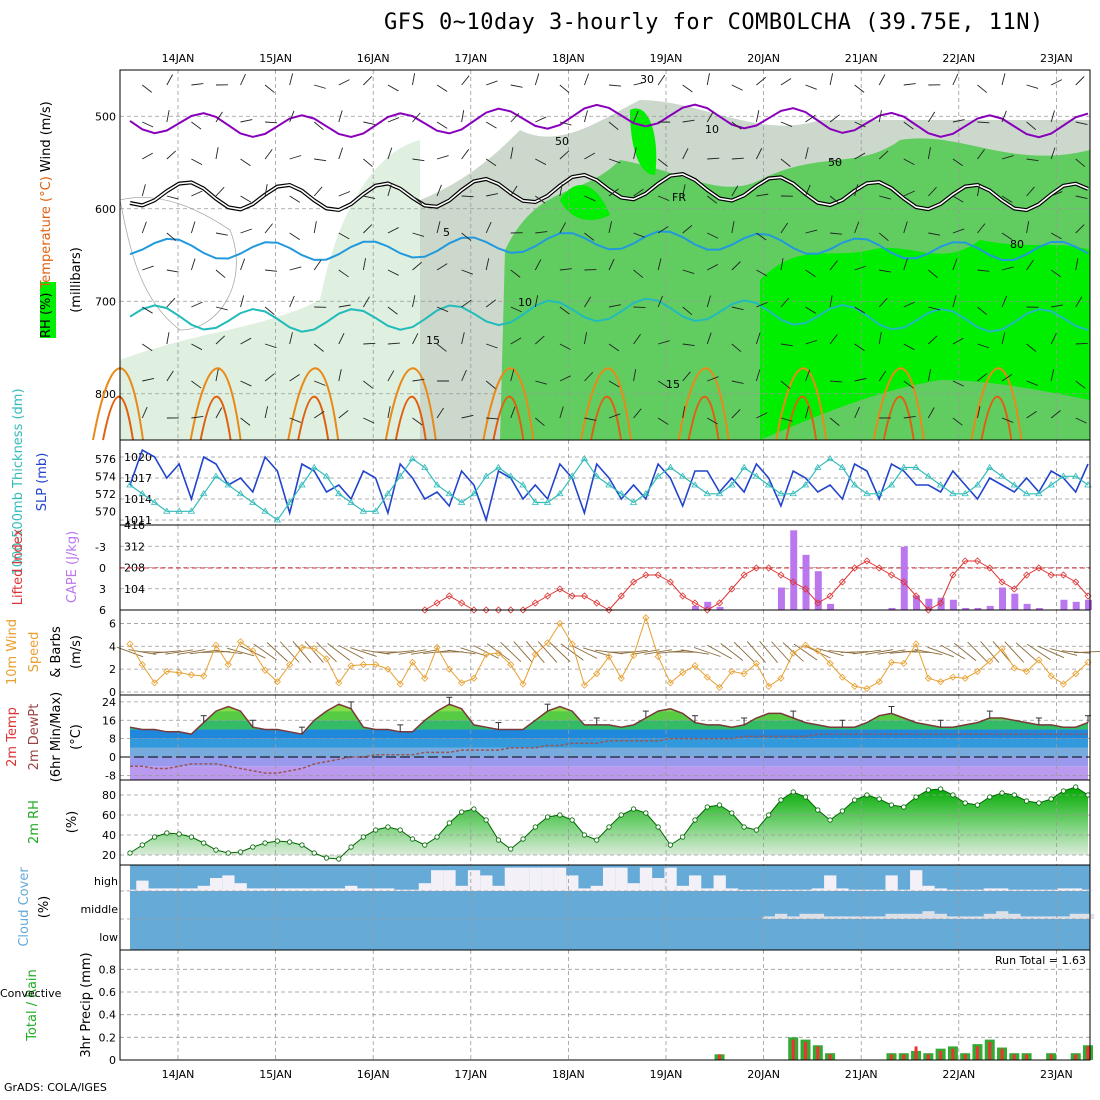 The image size is (1100, 1100). Describe the element at coordinates (108, 1015) in the screenshot. I see `precip-tick-label: 0.4` at that location.